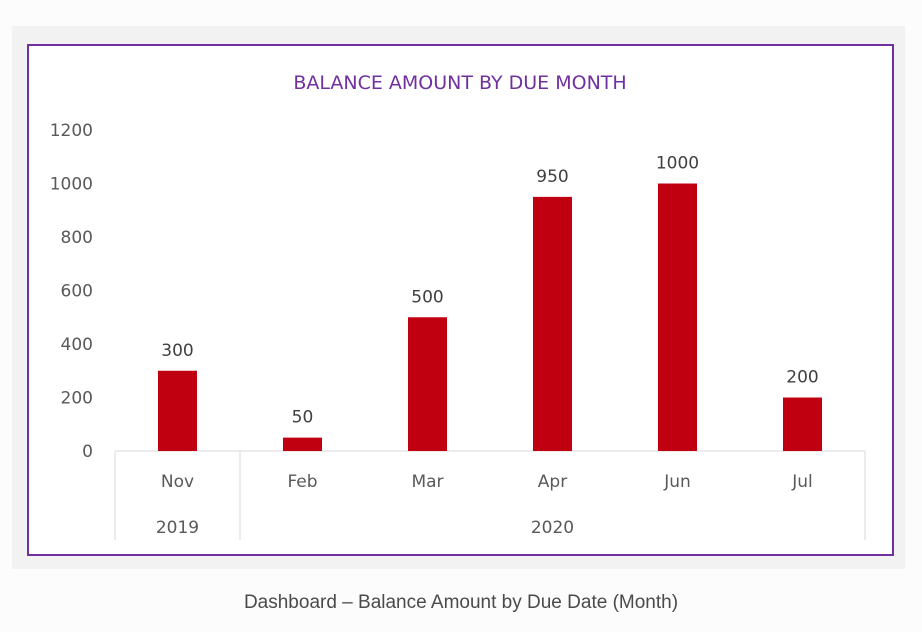 Image resolution: width=922 pixels, height=632 pixels. What do you see at coordinates (427, 297) in the screenshot?
I see `data-label: 500` at bounding box center [427, 297].